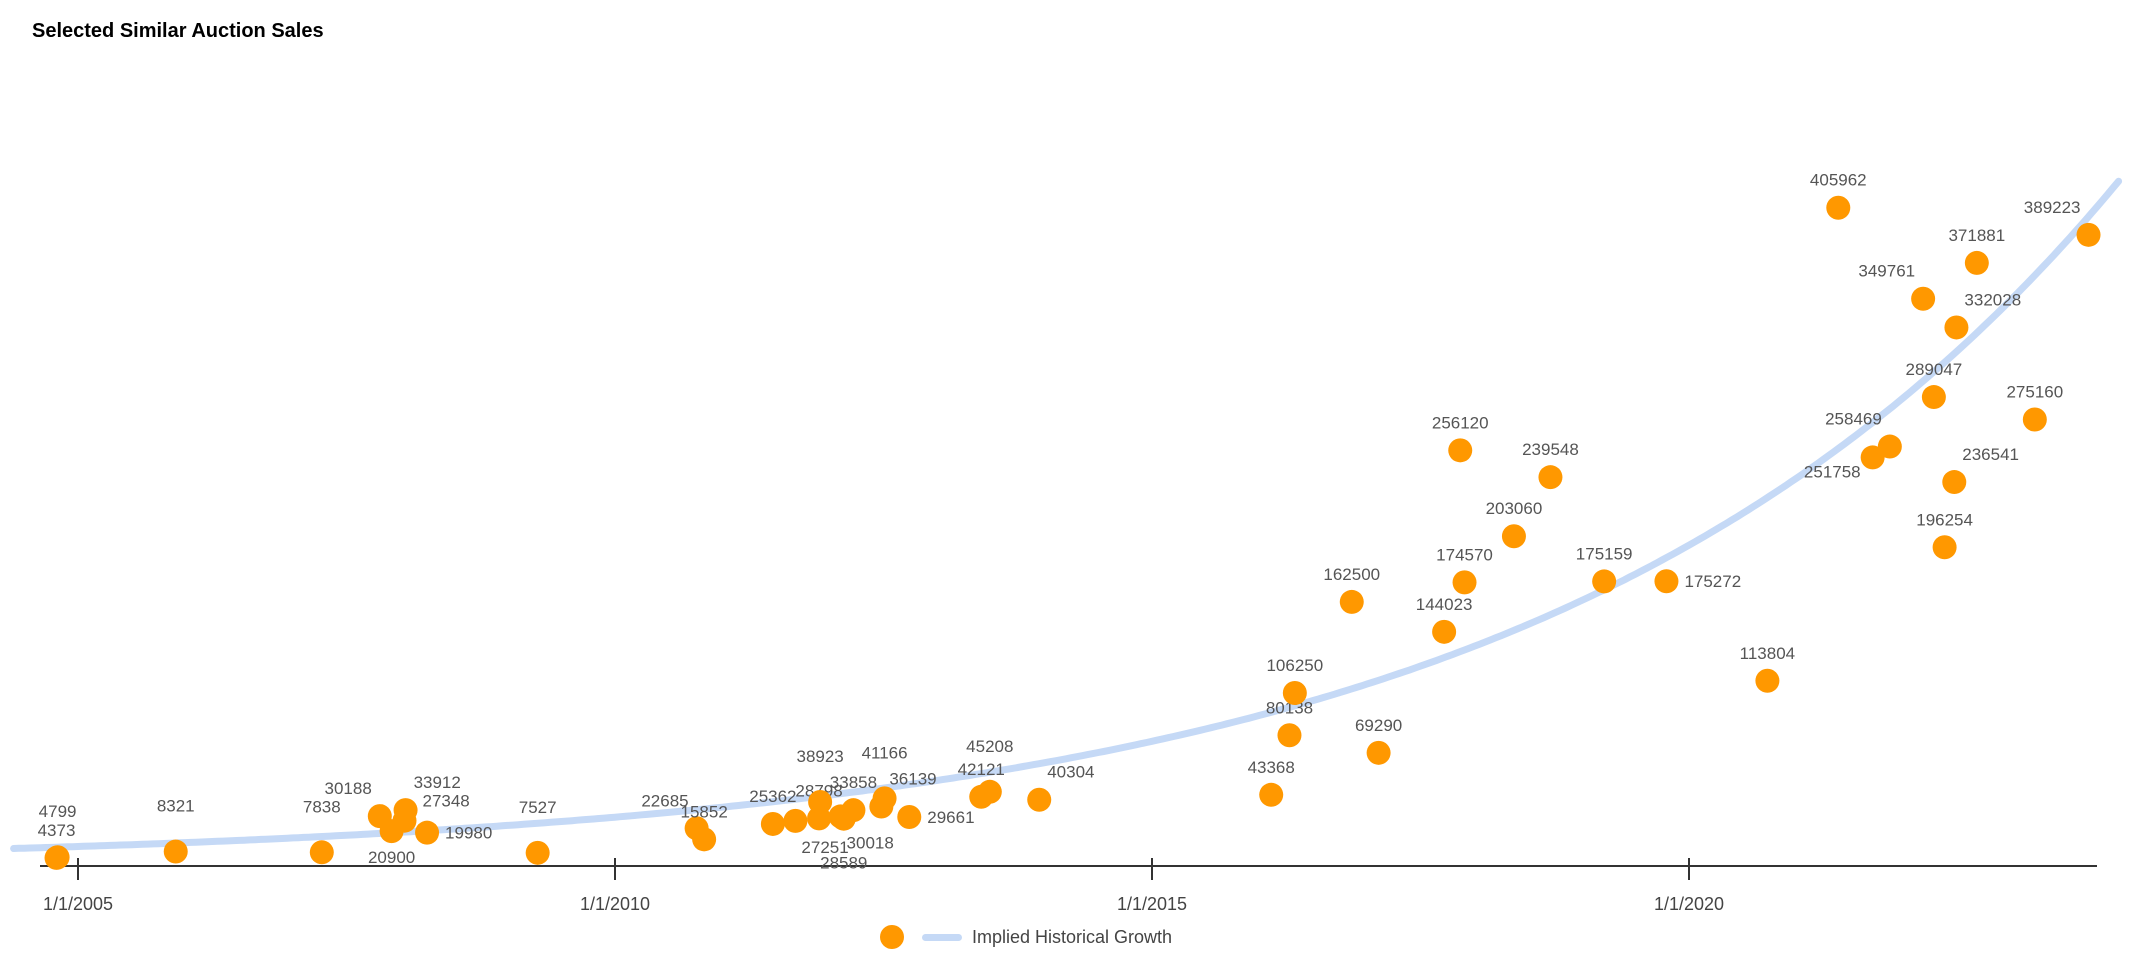 The image size is (2132, 972). Describe the element at coordinates (348, 788) in the screenshot. I see `data-label: 30188` at that location.